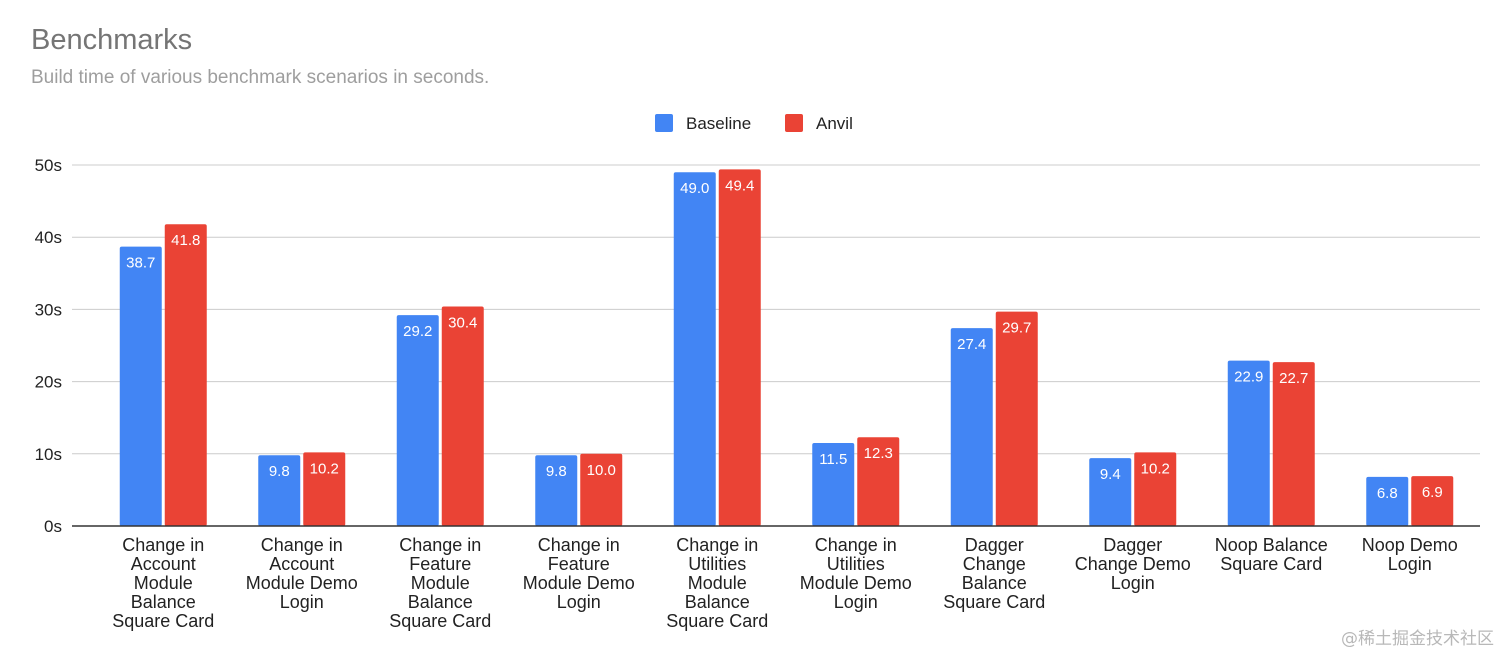 Image resolution: width=1512 pixels, height=663 pixels. Describe the element at coordinates (140, 263) in the screenshot. I see `data-label: 38.7` at that location.